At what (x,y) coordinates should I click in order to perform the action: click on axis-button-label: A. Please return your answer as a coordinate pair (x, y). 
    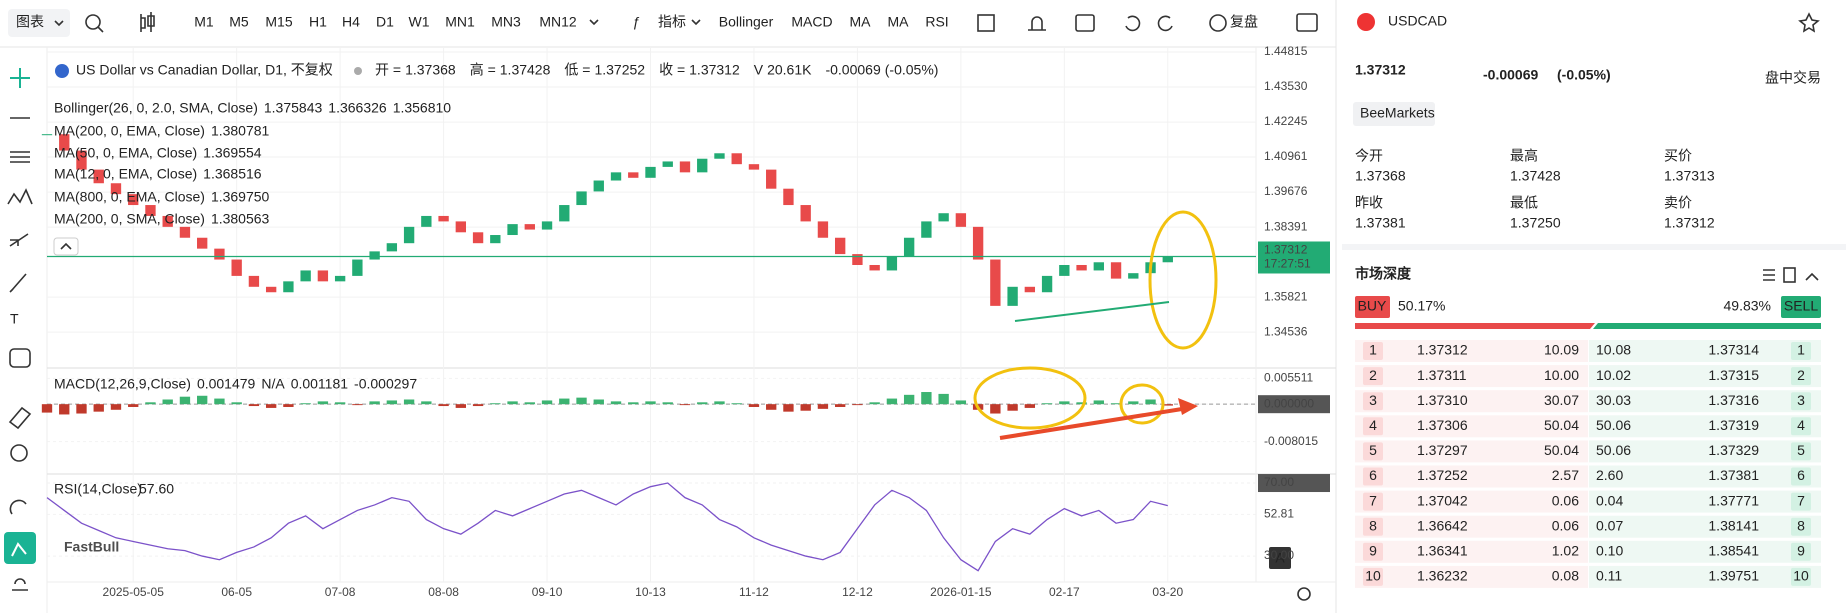
    Looking at the image, I should click on (1280, 558).